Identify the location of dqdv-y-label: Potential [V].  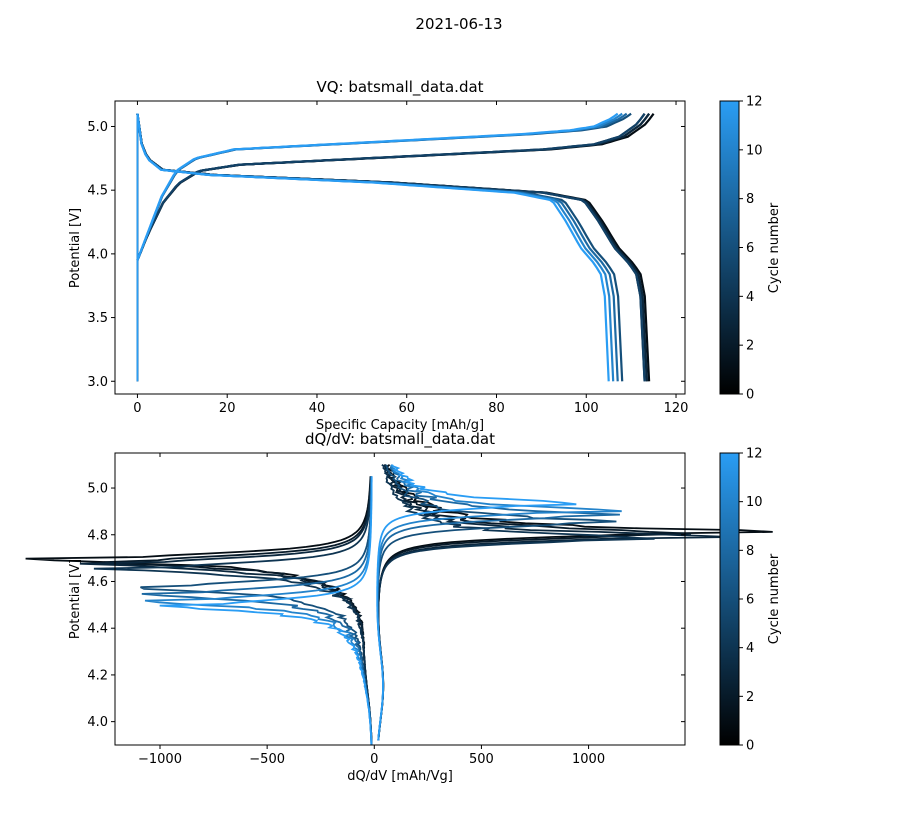
(75, 599).